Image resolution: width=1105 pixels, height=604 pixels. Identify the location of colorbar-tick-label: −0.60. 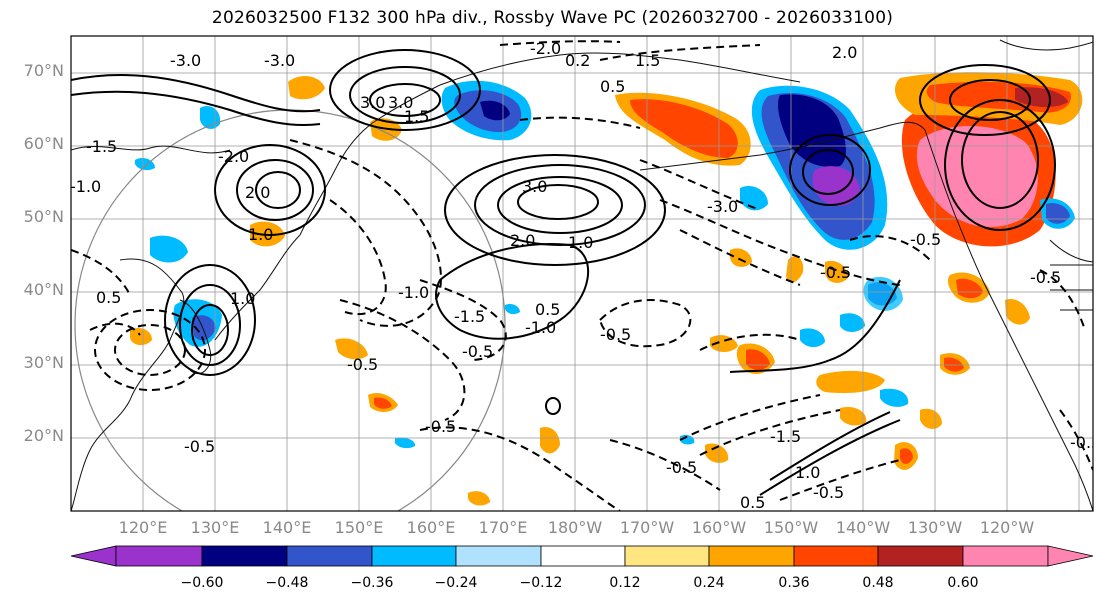
(202, 583).